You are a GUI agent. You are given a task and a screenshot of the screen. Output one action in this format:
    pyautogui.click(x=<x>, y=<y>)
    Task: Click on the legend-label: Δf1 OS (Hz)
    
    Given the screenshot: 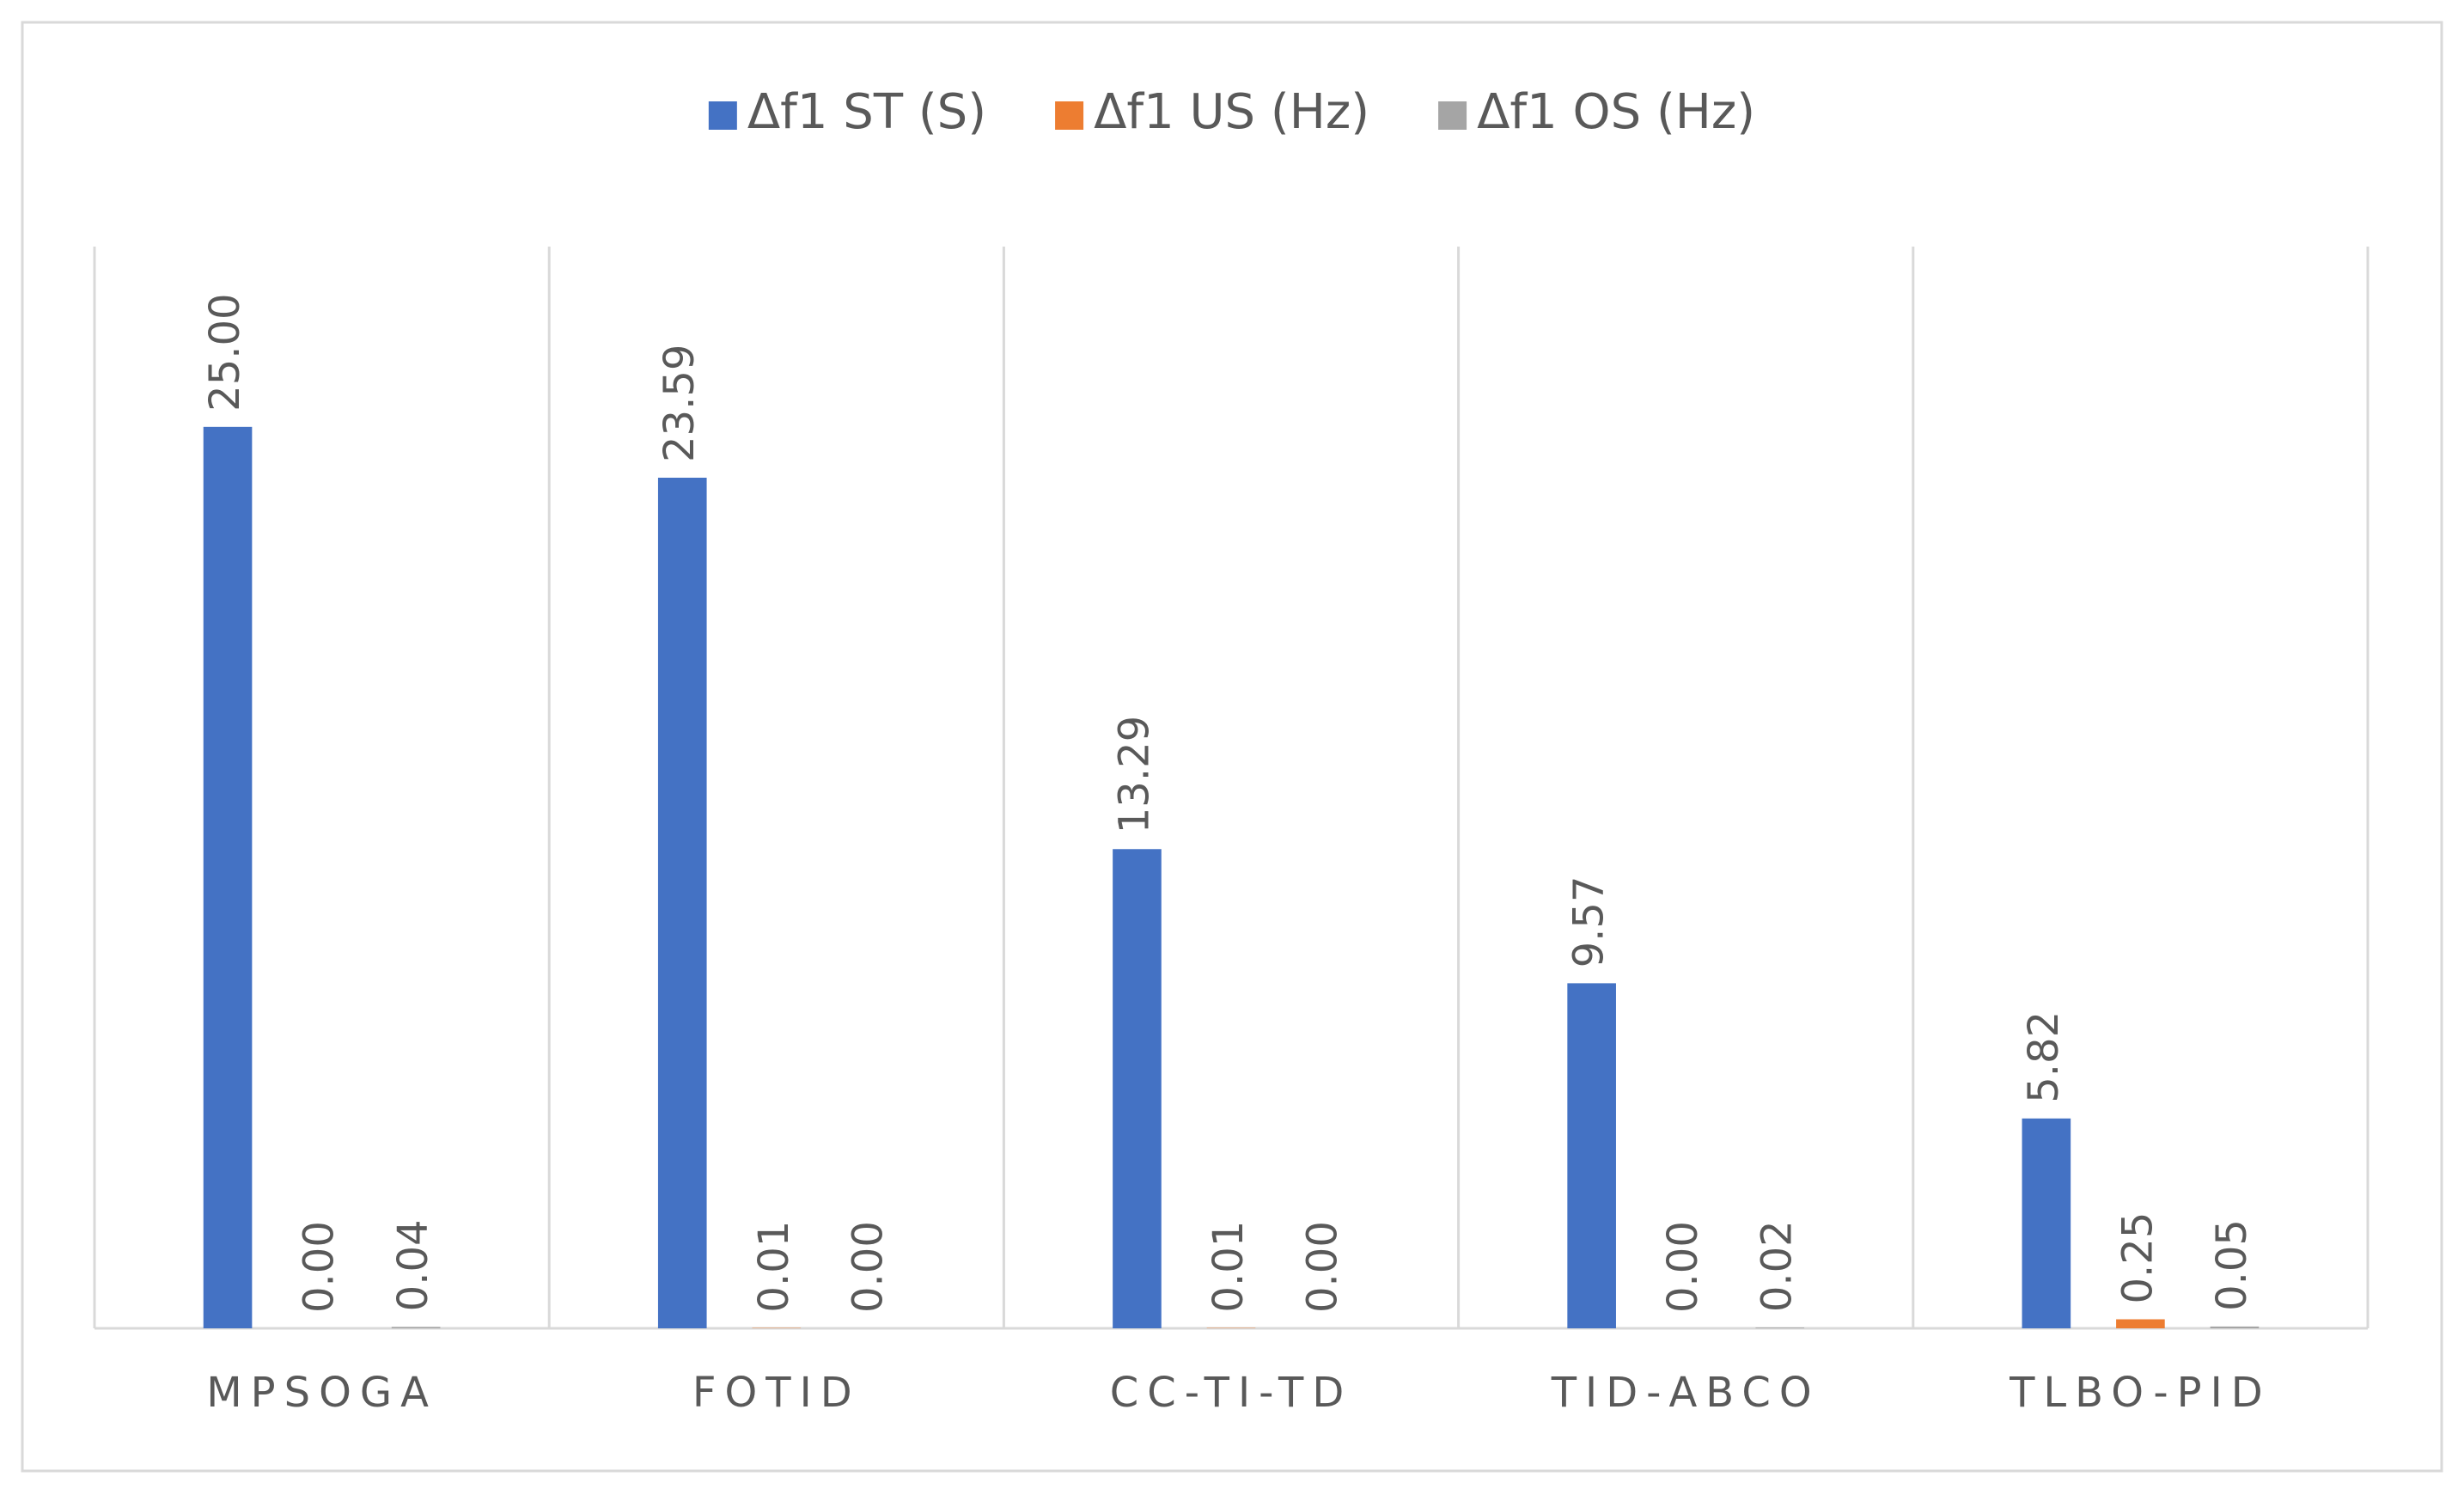 What is the action you would take?
    pyautogui.click(x=1616, y=112)
    